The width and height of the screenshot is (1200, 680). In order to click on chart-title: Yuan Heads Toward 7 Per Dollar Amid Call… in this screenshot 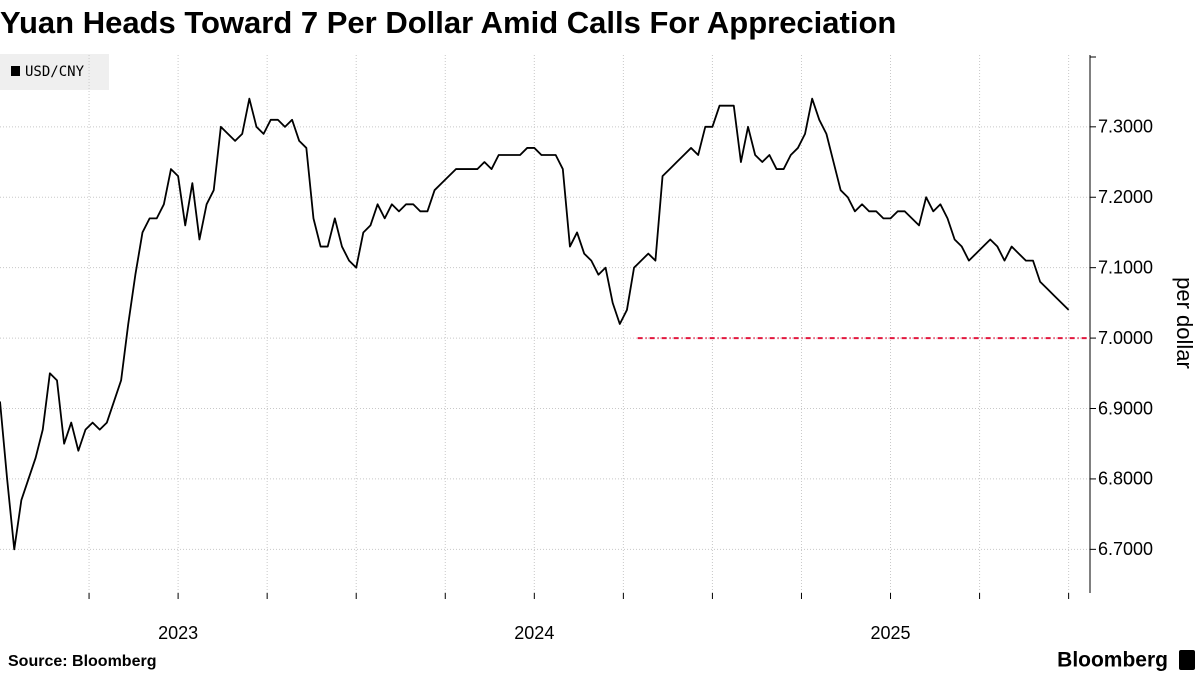, I will do `click(448, 22)`.